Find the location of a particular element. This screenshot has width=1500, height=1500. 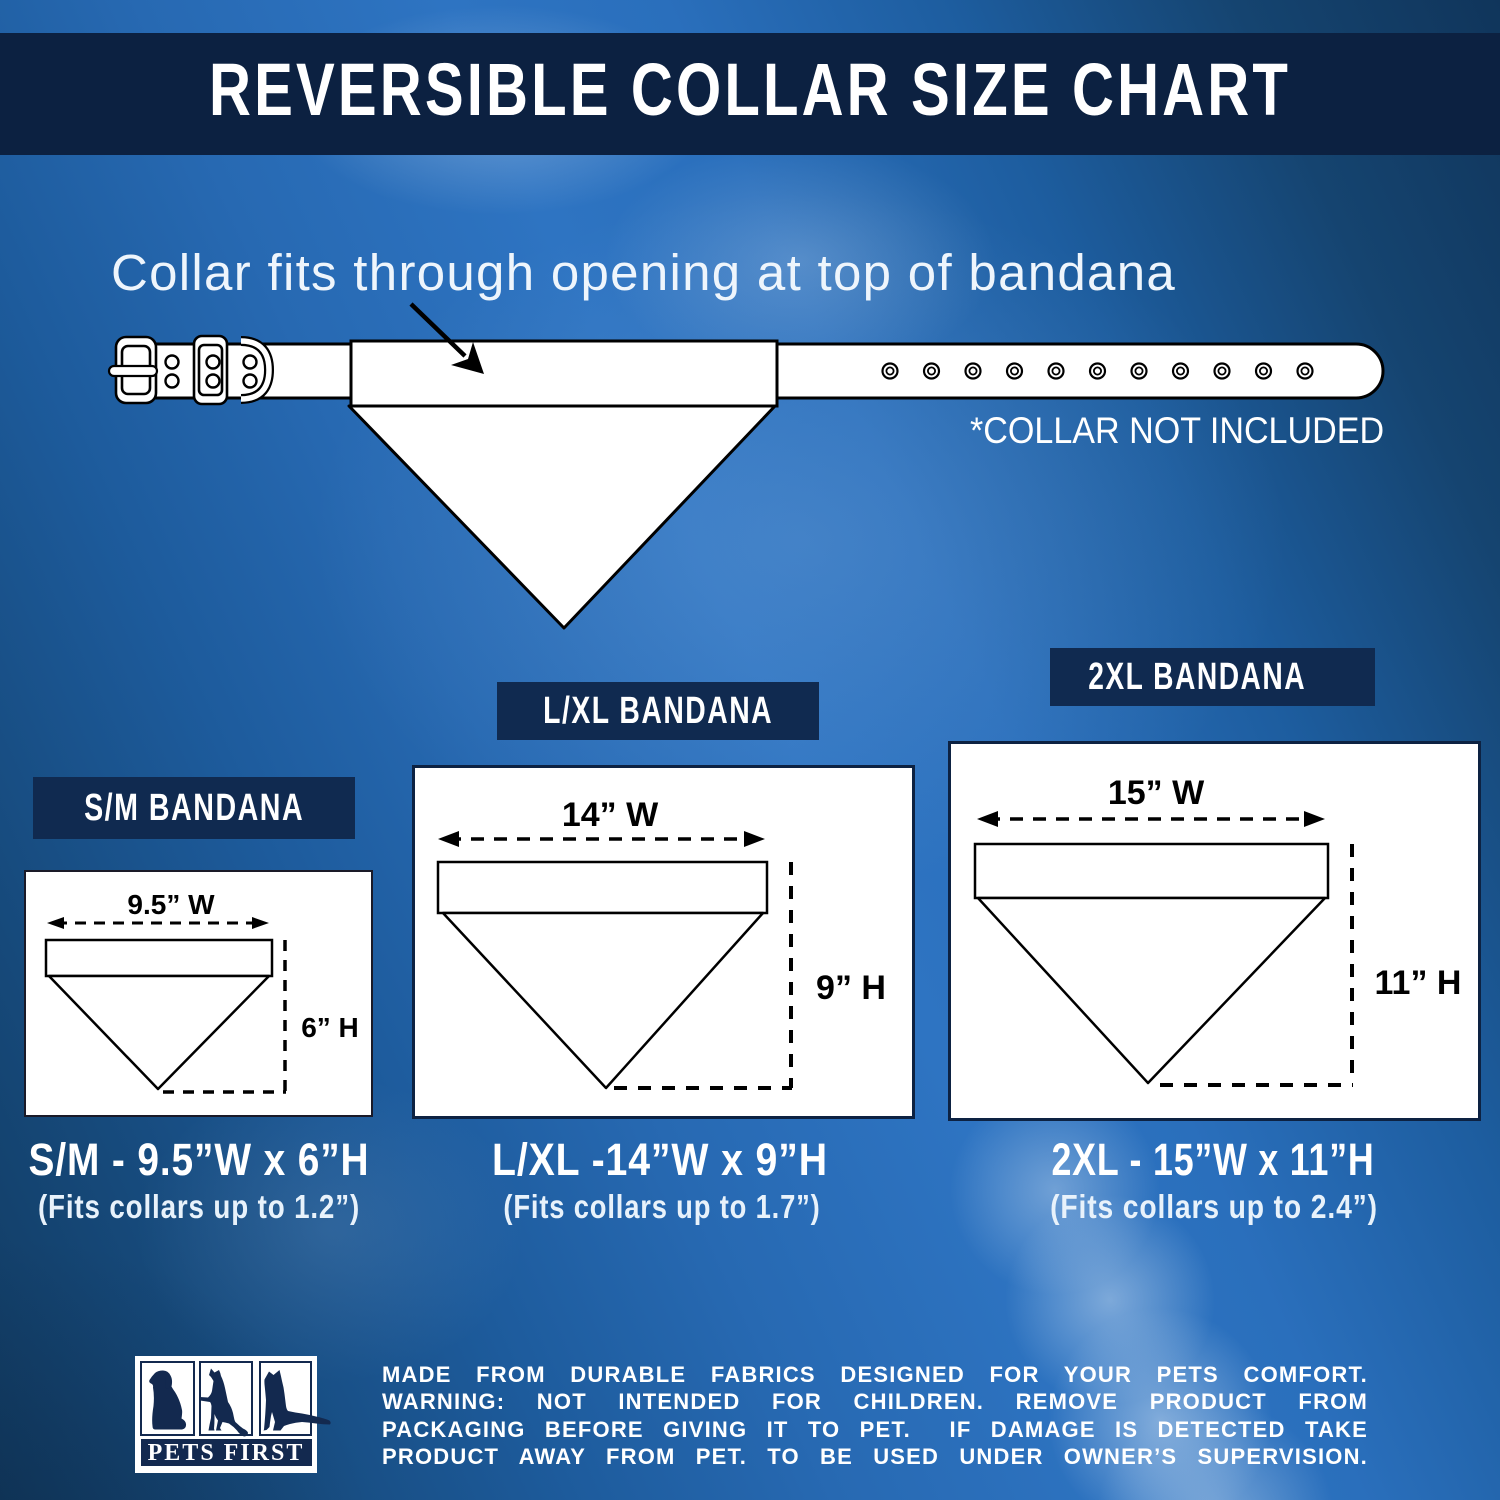

svg-text: 9.5” W is located at coordinates (171, 904).